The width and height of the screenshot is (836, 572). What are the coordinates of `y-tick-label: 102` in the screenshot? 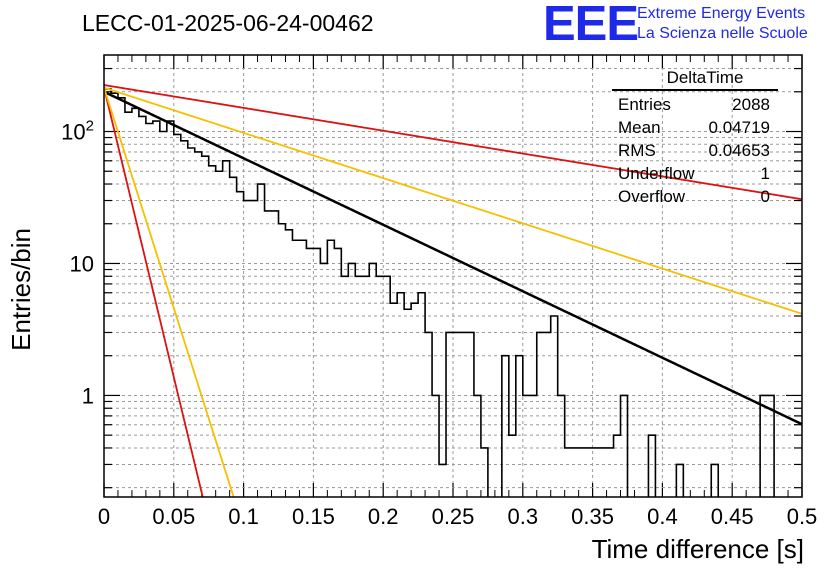 It's located at (77, 131).